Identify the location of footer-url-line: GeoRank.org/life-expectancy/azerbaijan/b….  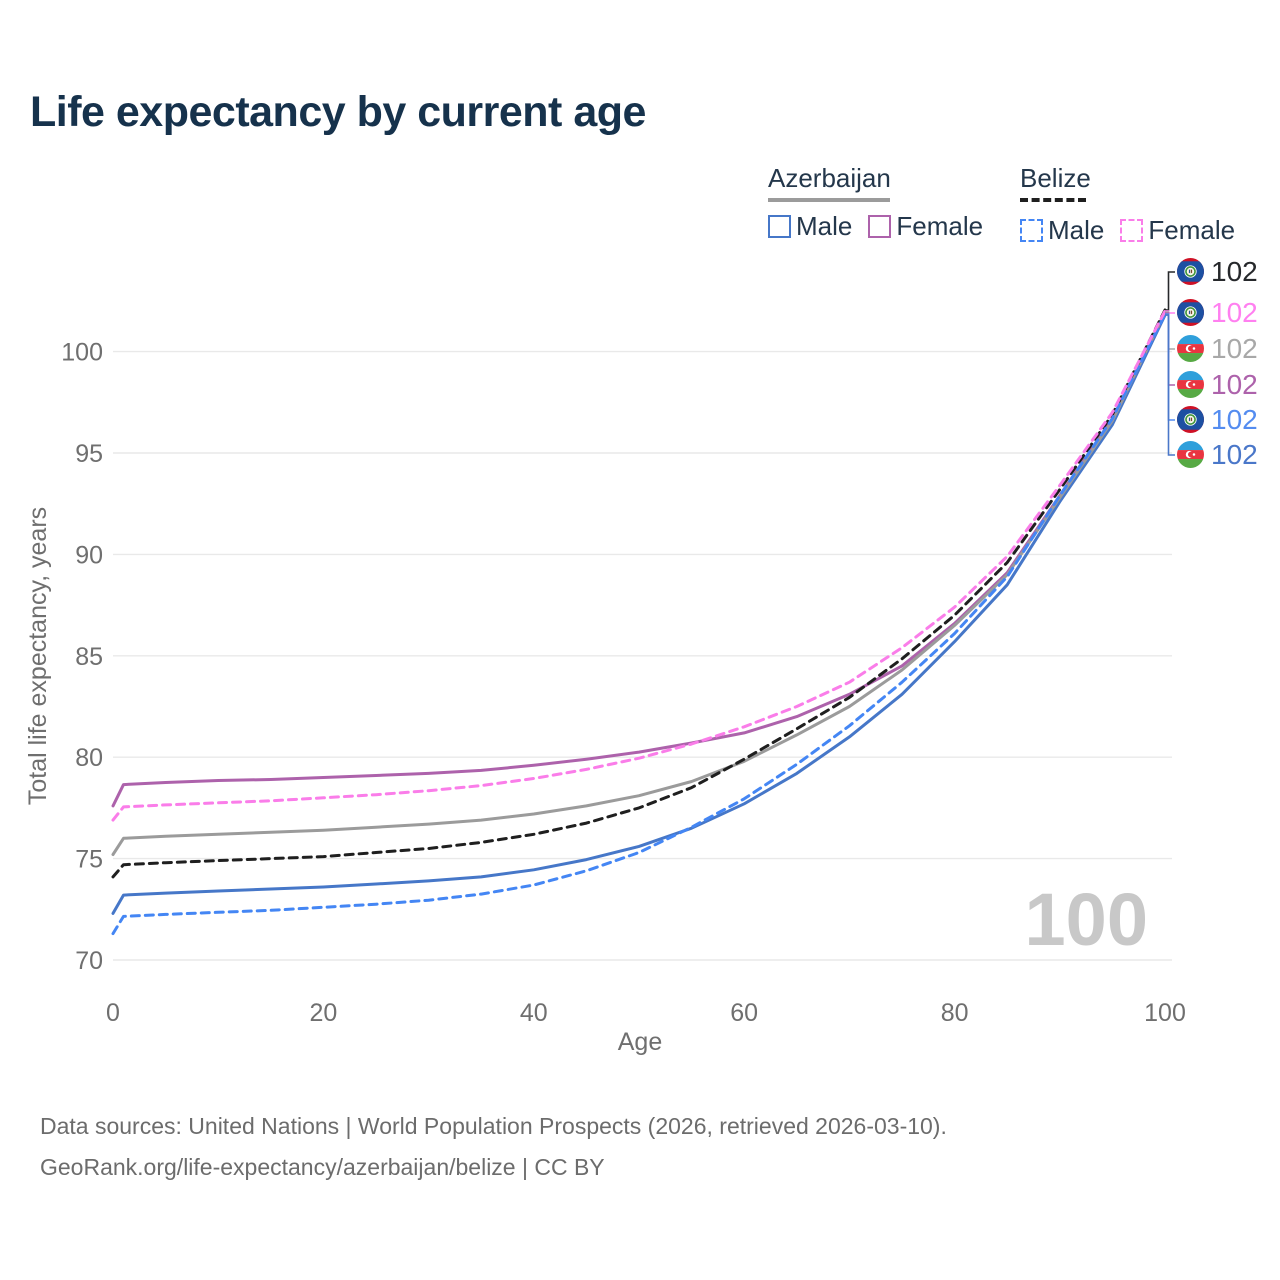
(322, 1167).